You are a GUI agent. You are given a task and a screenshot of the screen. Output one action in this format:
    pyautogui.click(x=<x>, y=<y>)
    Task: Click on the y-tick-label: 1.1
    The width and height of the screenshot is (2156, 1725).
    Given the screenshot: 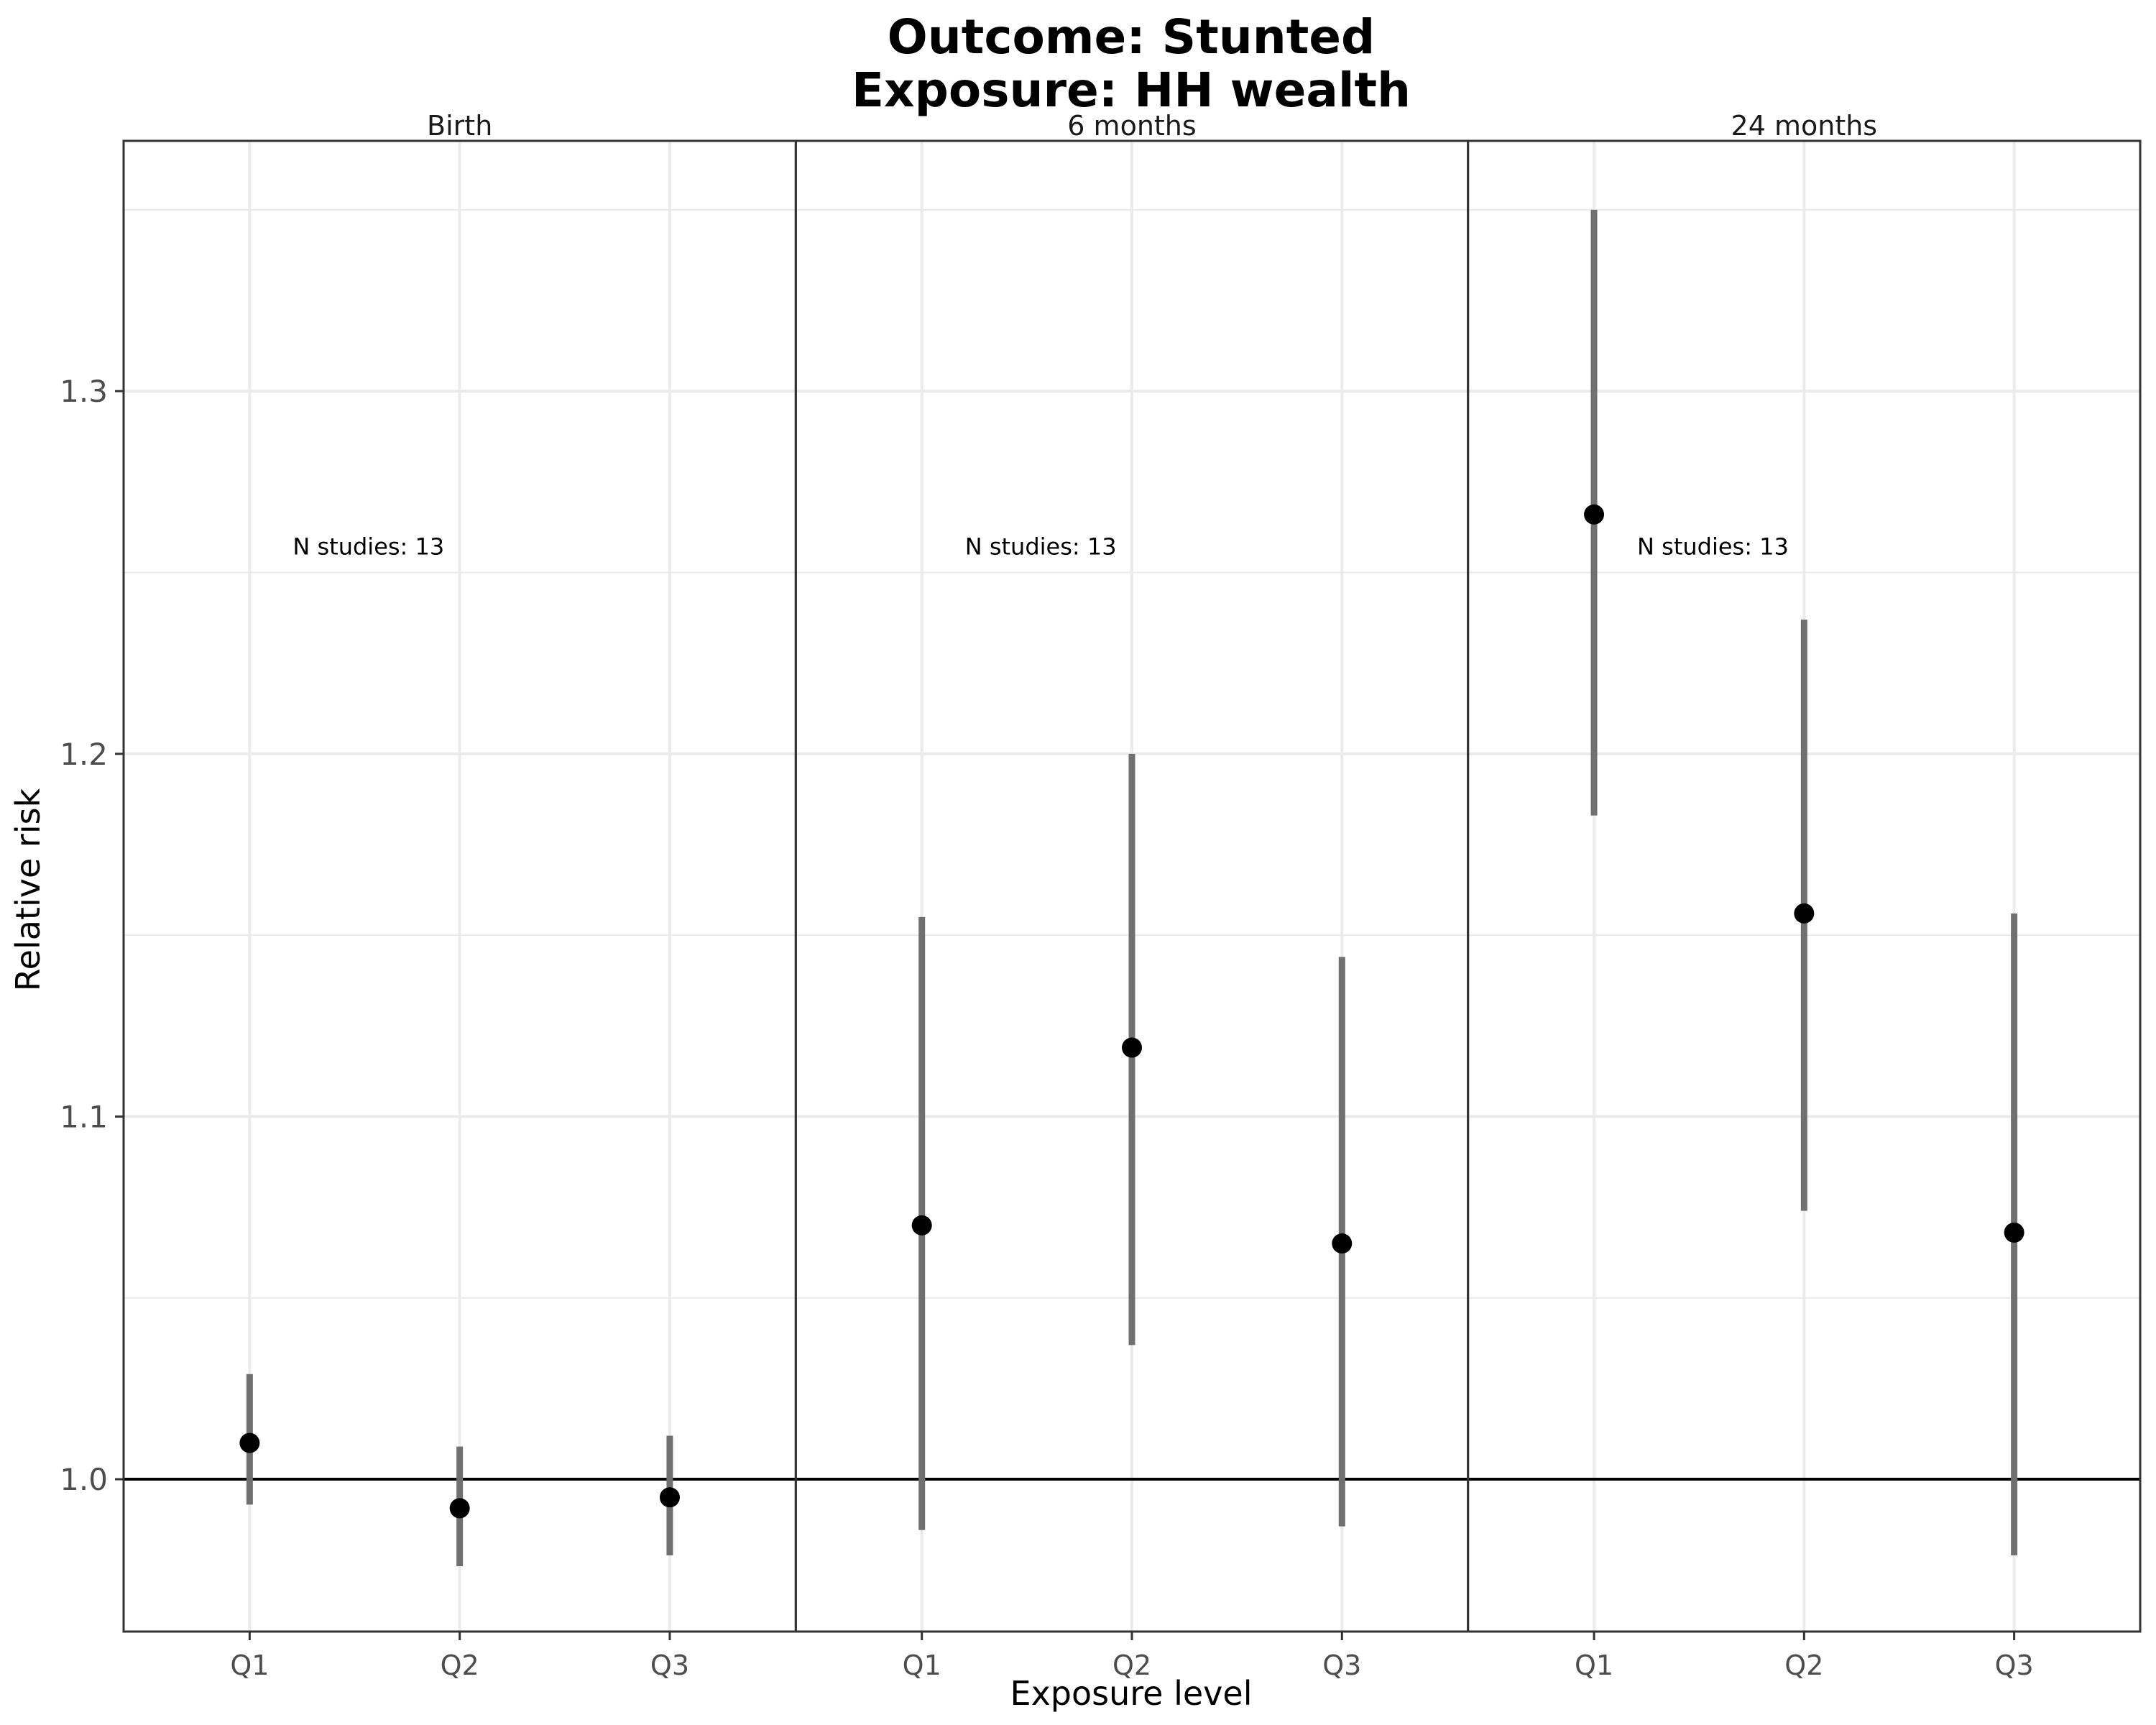 What is the action you would take?
    pyautogui.click(x=84, y=1116)
    